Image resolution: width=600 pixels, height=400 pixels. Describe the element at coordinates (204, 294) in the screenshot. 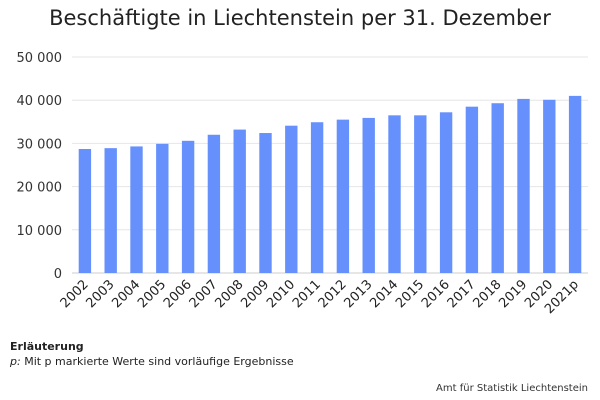

I see `x-tick-label: 2007` at that location.